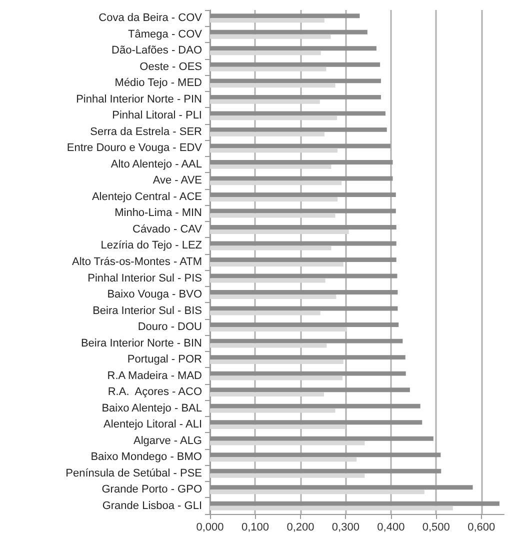  What do you see at coordinates (177, 180) in the screenshot?
I see `y-tick-label: Ave - AVE` at bounding box center [177, 180].